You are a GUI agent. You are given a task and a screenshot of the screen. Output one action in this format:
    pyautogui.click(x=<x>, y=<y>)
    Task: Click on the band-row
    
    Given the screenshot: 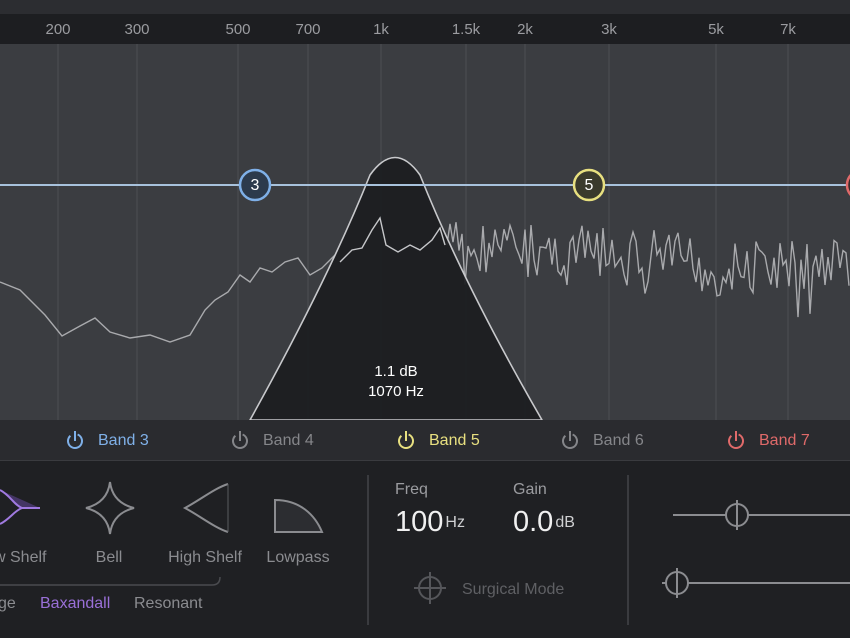 What is the action you would take?
    pyautogui.click(x=425, y=440)
    